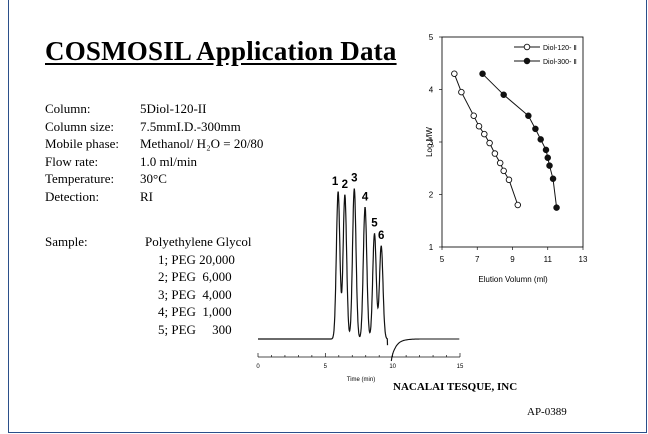  What do you see at coordinates (79, 126) in the screenshot?
I see `condition-label: Column size:` at bounding box center [79, 126].